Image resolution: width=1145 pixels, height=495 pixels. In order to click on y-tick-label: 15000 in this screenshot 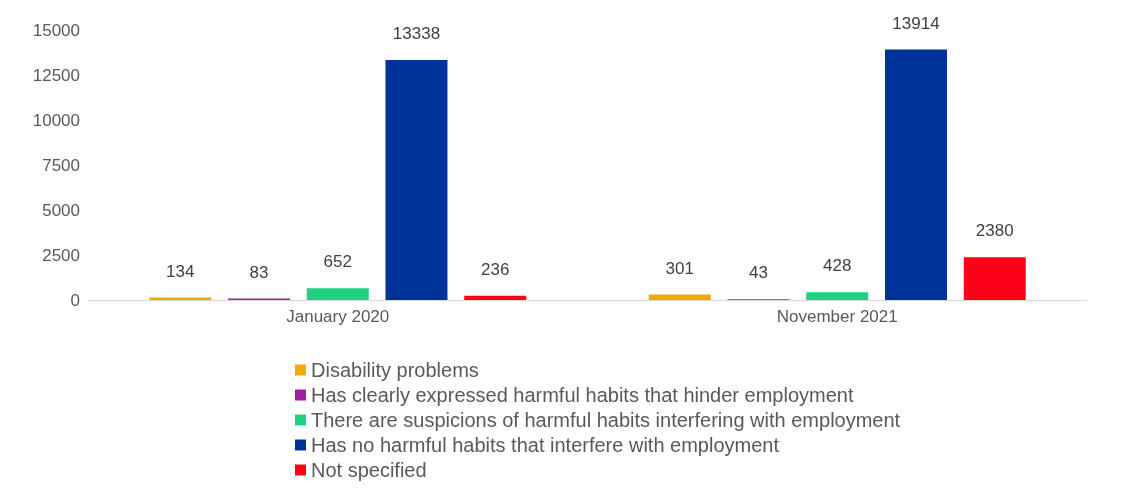, I will do `click(56, 30)`.